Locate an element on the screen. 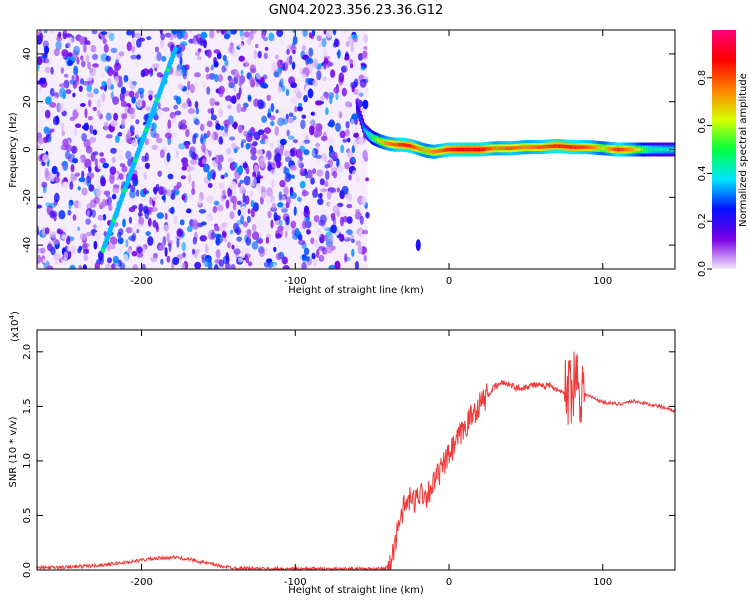  colorbar-tick-label: 0.4 is located at coordinates (702, 173).